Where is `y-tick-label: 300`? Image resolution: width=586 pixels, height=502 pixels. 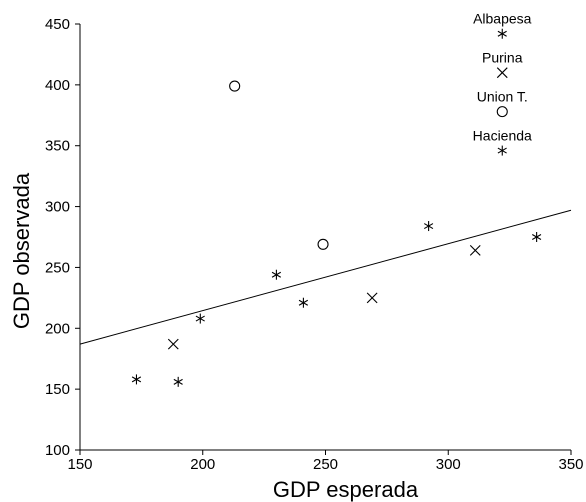 y-tick-label: 300 is located at coordinates (57, 207).